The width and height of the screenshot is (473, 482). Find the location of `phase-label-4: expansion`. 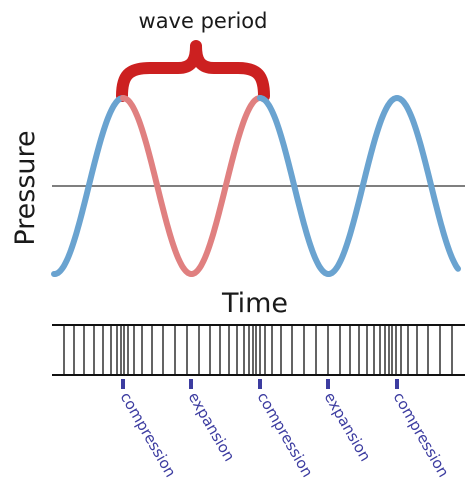

phase-label-4: expansion is located at coordinates (348, 426).